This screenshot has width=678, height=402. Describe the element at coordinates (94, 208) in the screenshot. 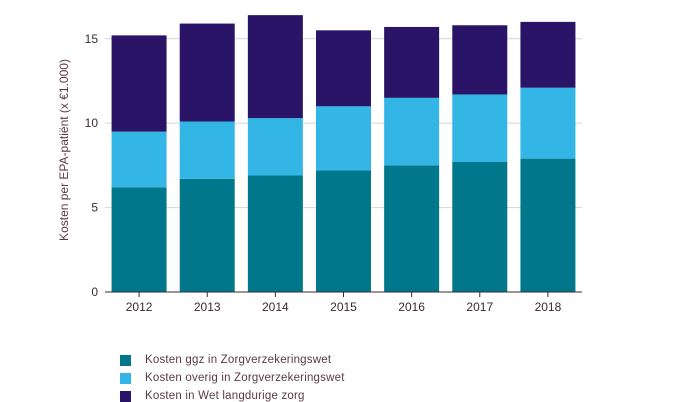

I see `y-tick-label-5: 5` at that location.